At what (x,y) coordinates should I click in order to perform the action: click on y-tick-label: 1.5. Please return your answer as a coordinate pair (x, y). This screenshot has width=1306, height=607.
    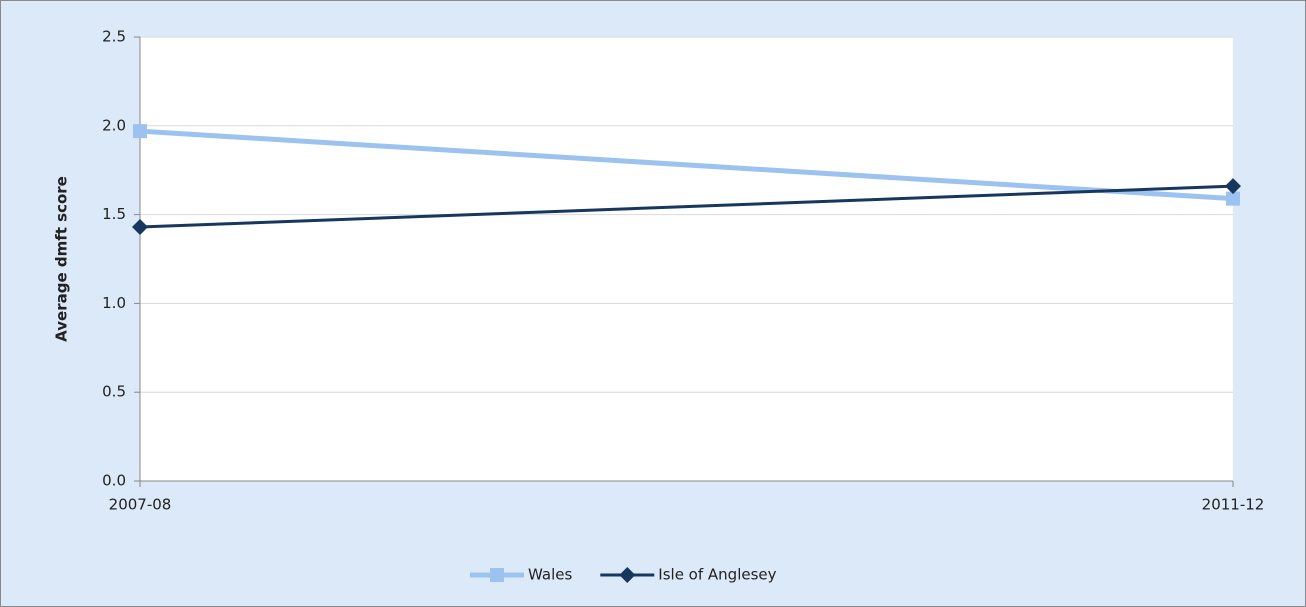
    Looking at the image, I should click on (114, 214).